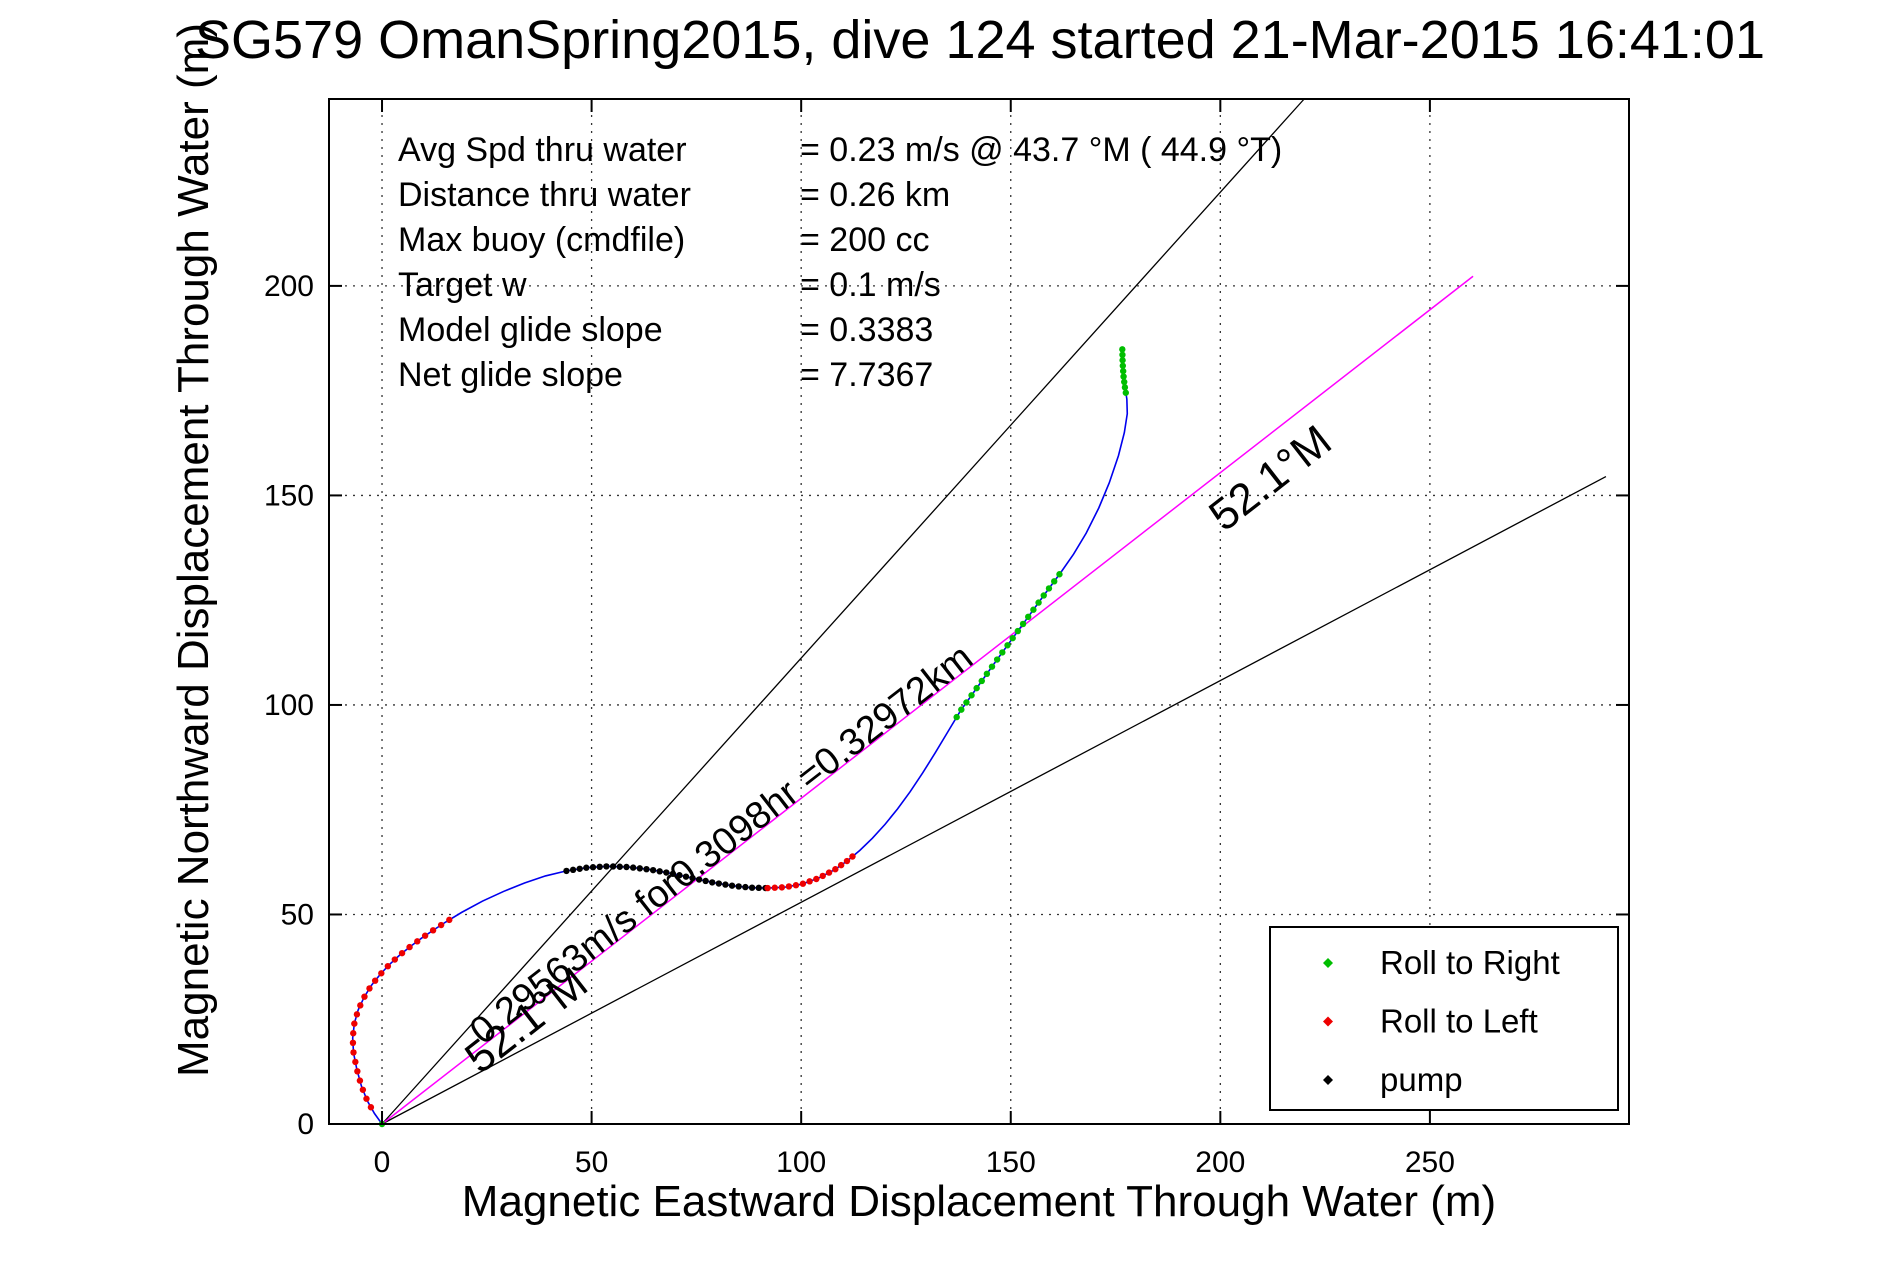 Image resolution: width=1891 pixels, height=1262 pixels. I want to click on stat-label-3: Max buoy (cmdfile), so click(541, 240).